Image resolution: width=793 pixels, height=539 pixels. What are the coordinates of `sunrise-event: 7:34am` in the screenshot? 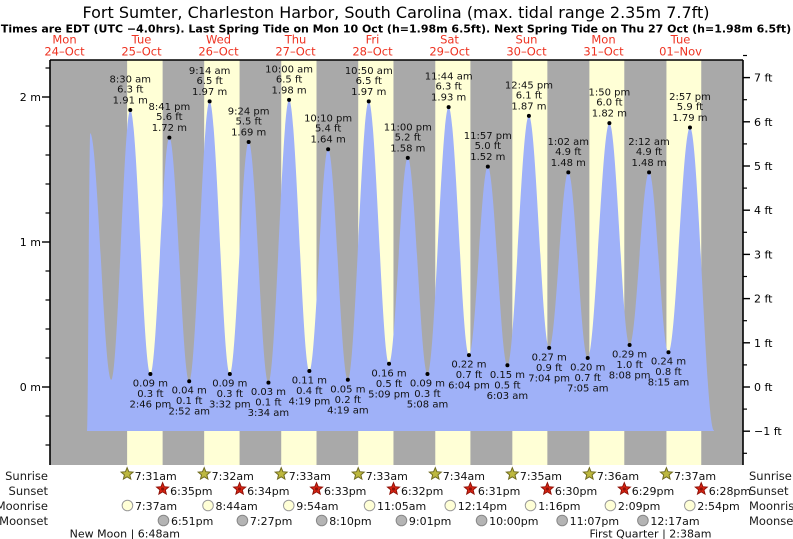 It's located at (456, 474).